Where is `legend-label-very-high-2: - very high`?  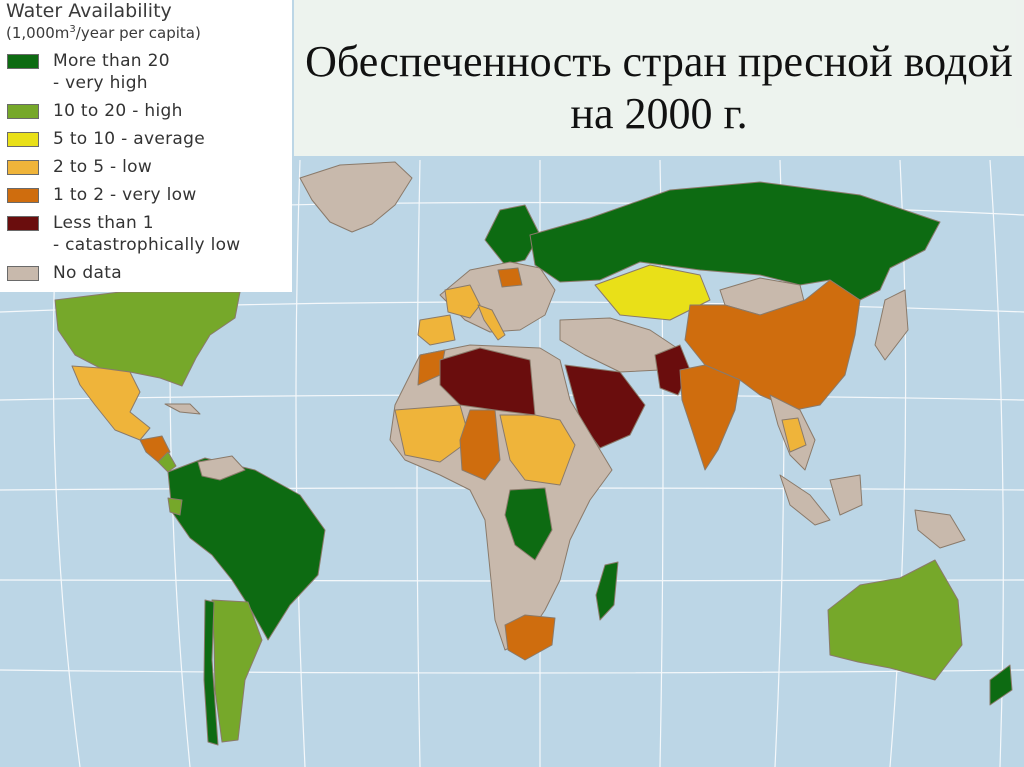
legend-label-very-high-2: - very high is located at coordinates (100, 83).